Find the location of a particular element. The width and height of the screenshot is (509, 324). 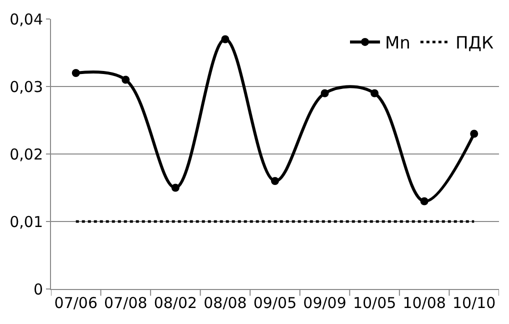

x-tick-label: 09/09 is located at coordinates (324, 303).